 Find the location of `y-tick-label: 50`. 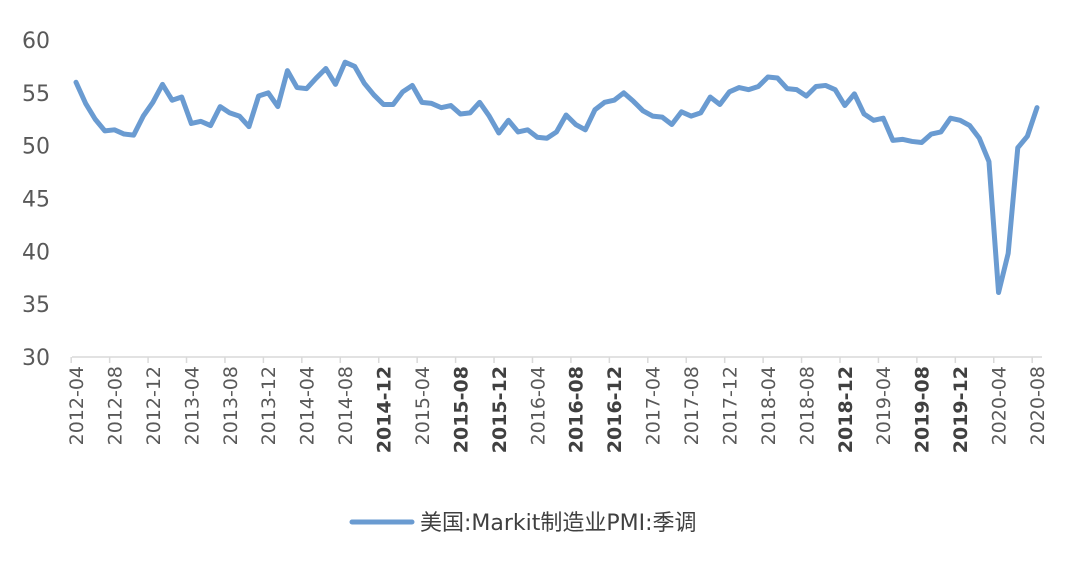

y-tick-label: 50 is located at coordinates (36, 147).